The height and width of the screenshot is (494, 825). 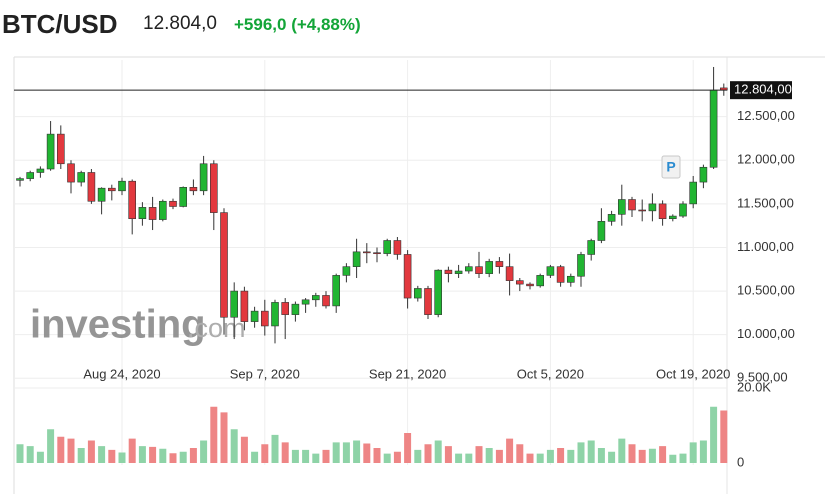 What do you see at coordinates (216, 328) in the screenshot?
I see `watermark-suffix: .com` at bounding box center [216, 328].